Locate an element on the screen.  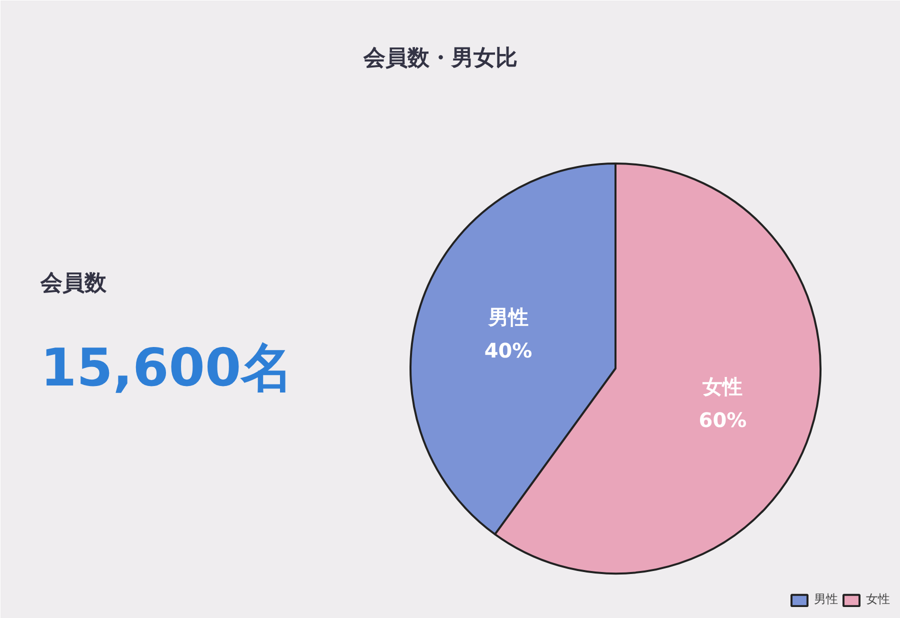
chart-title: 会員数・男女比 is located at coordinates (440, 58).